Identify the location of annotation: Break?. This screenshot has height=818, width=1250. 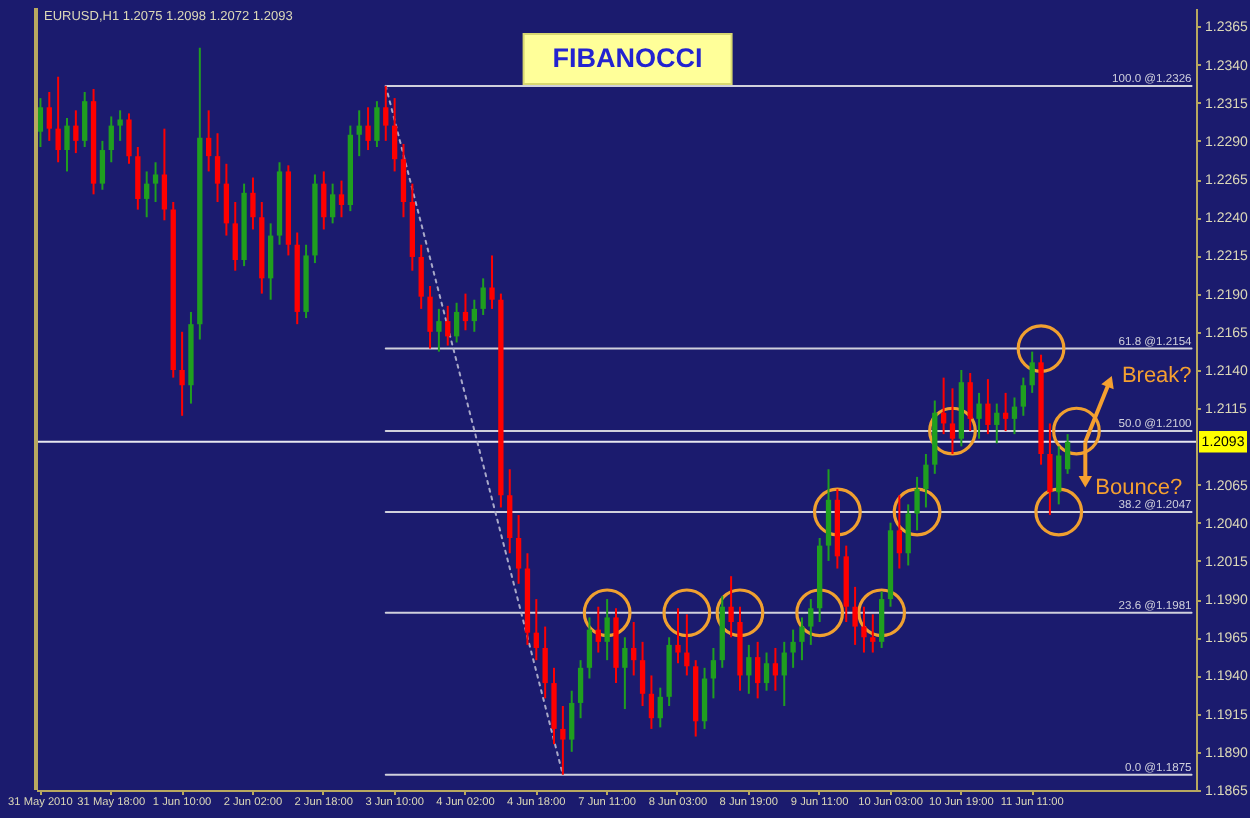
(1156, 375).